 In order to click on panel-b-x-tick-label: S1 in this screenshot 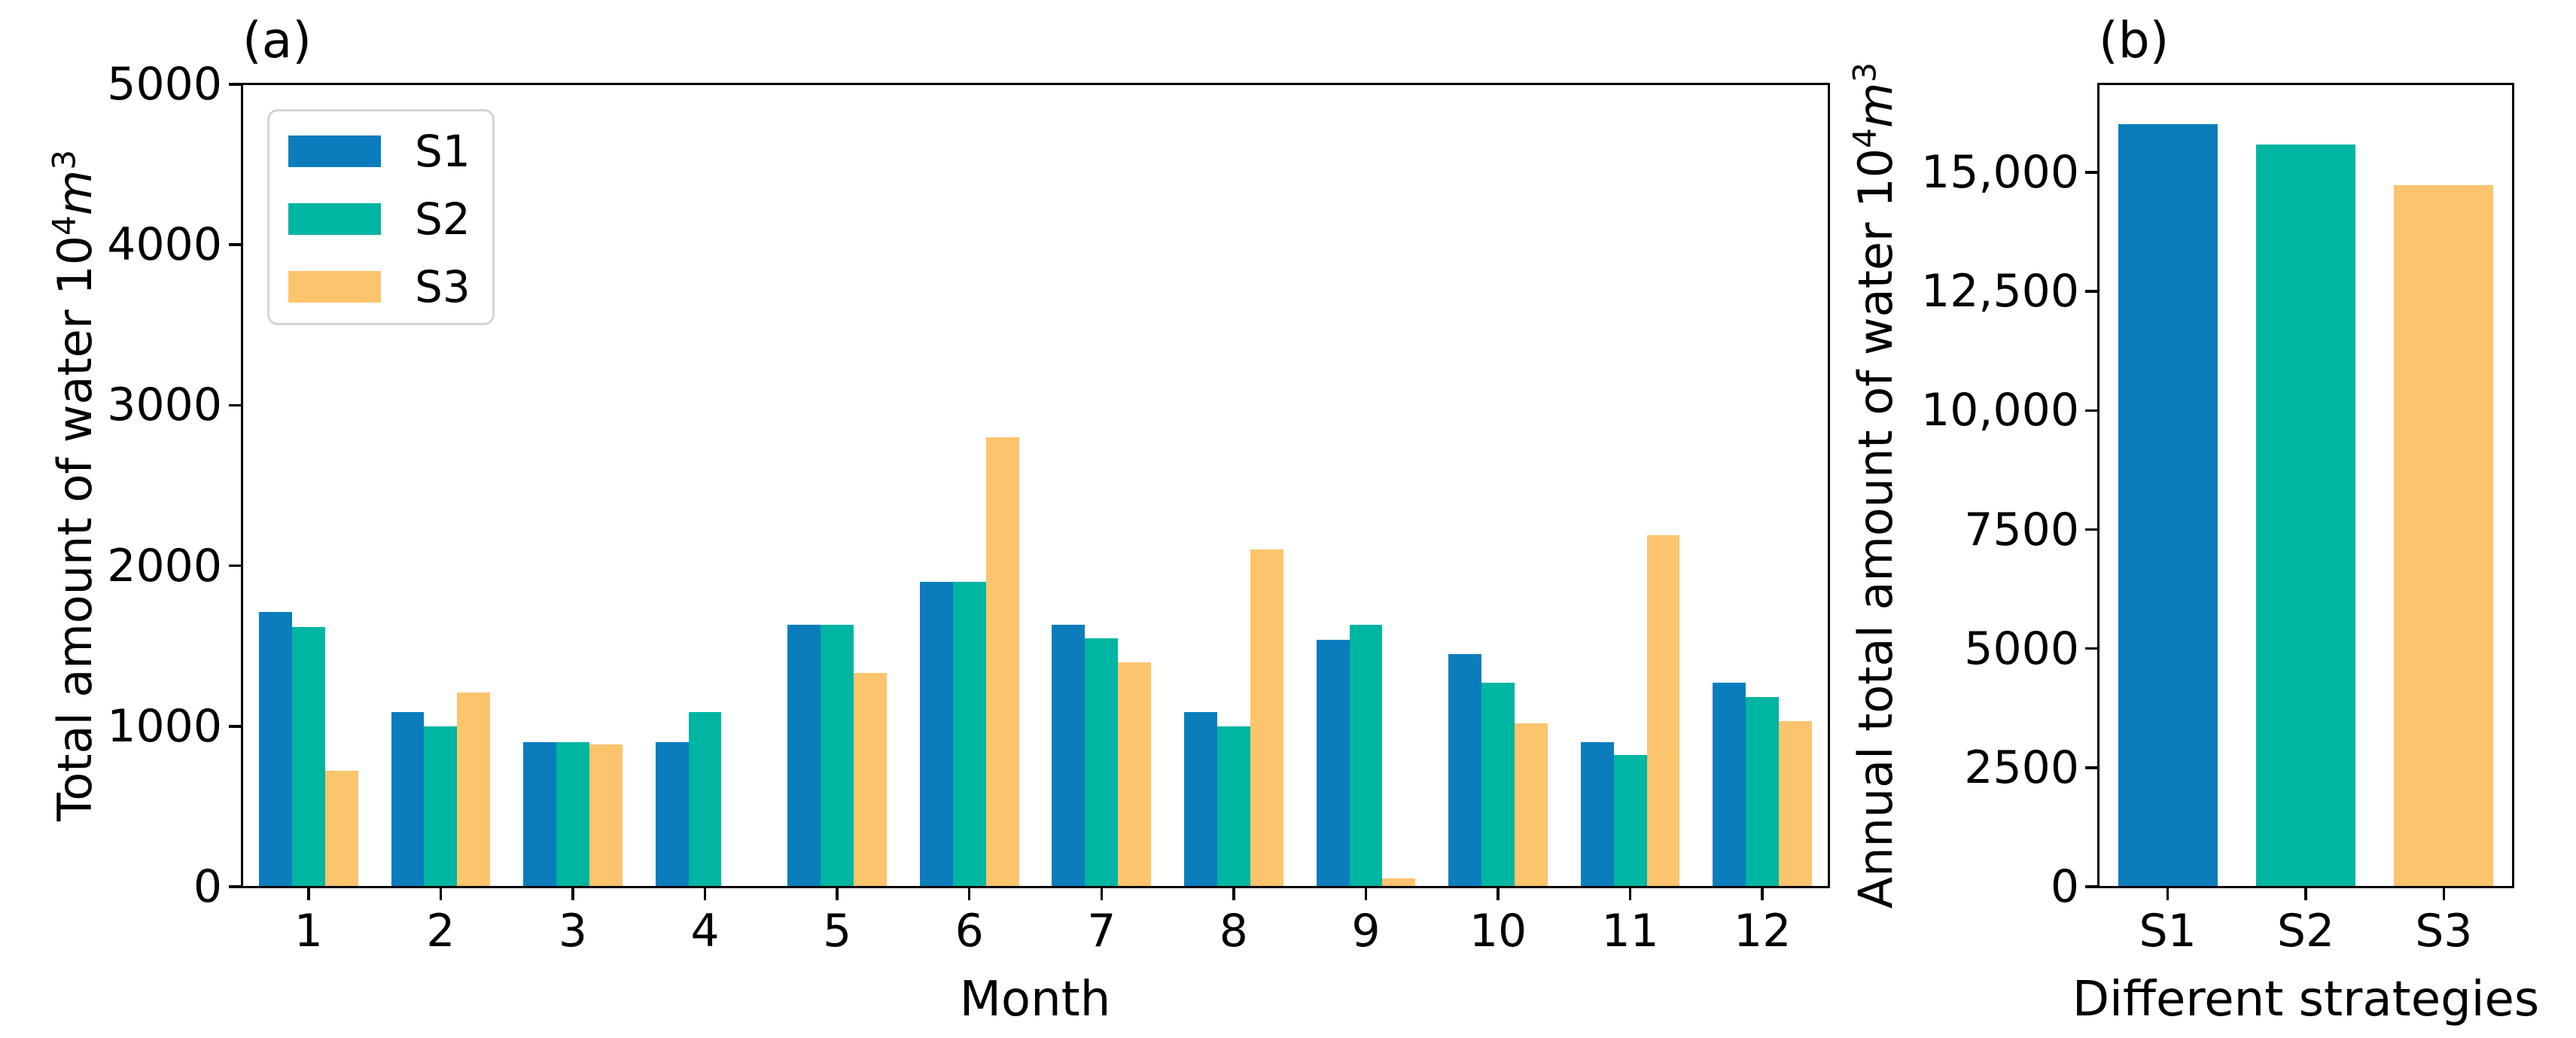, I will do `click(2168, 931)`.